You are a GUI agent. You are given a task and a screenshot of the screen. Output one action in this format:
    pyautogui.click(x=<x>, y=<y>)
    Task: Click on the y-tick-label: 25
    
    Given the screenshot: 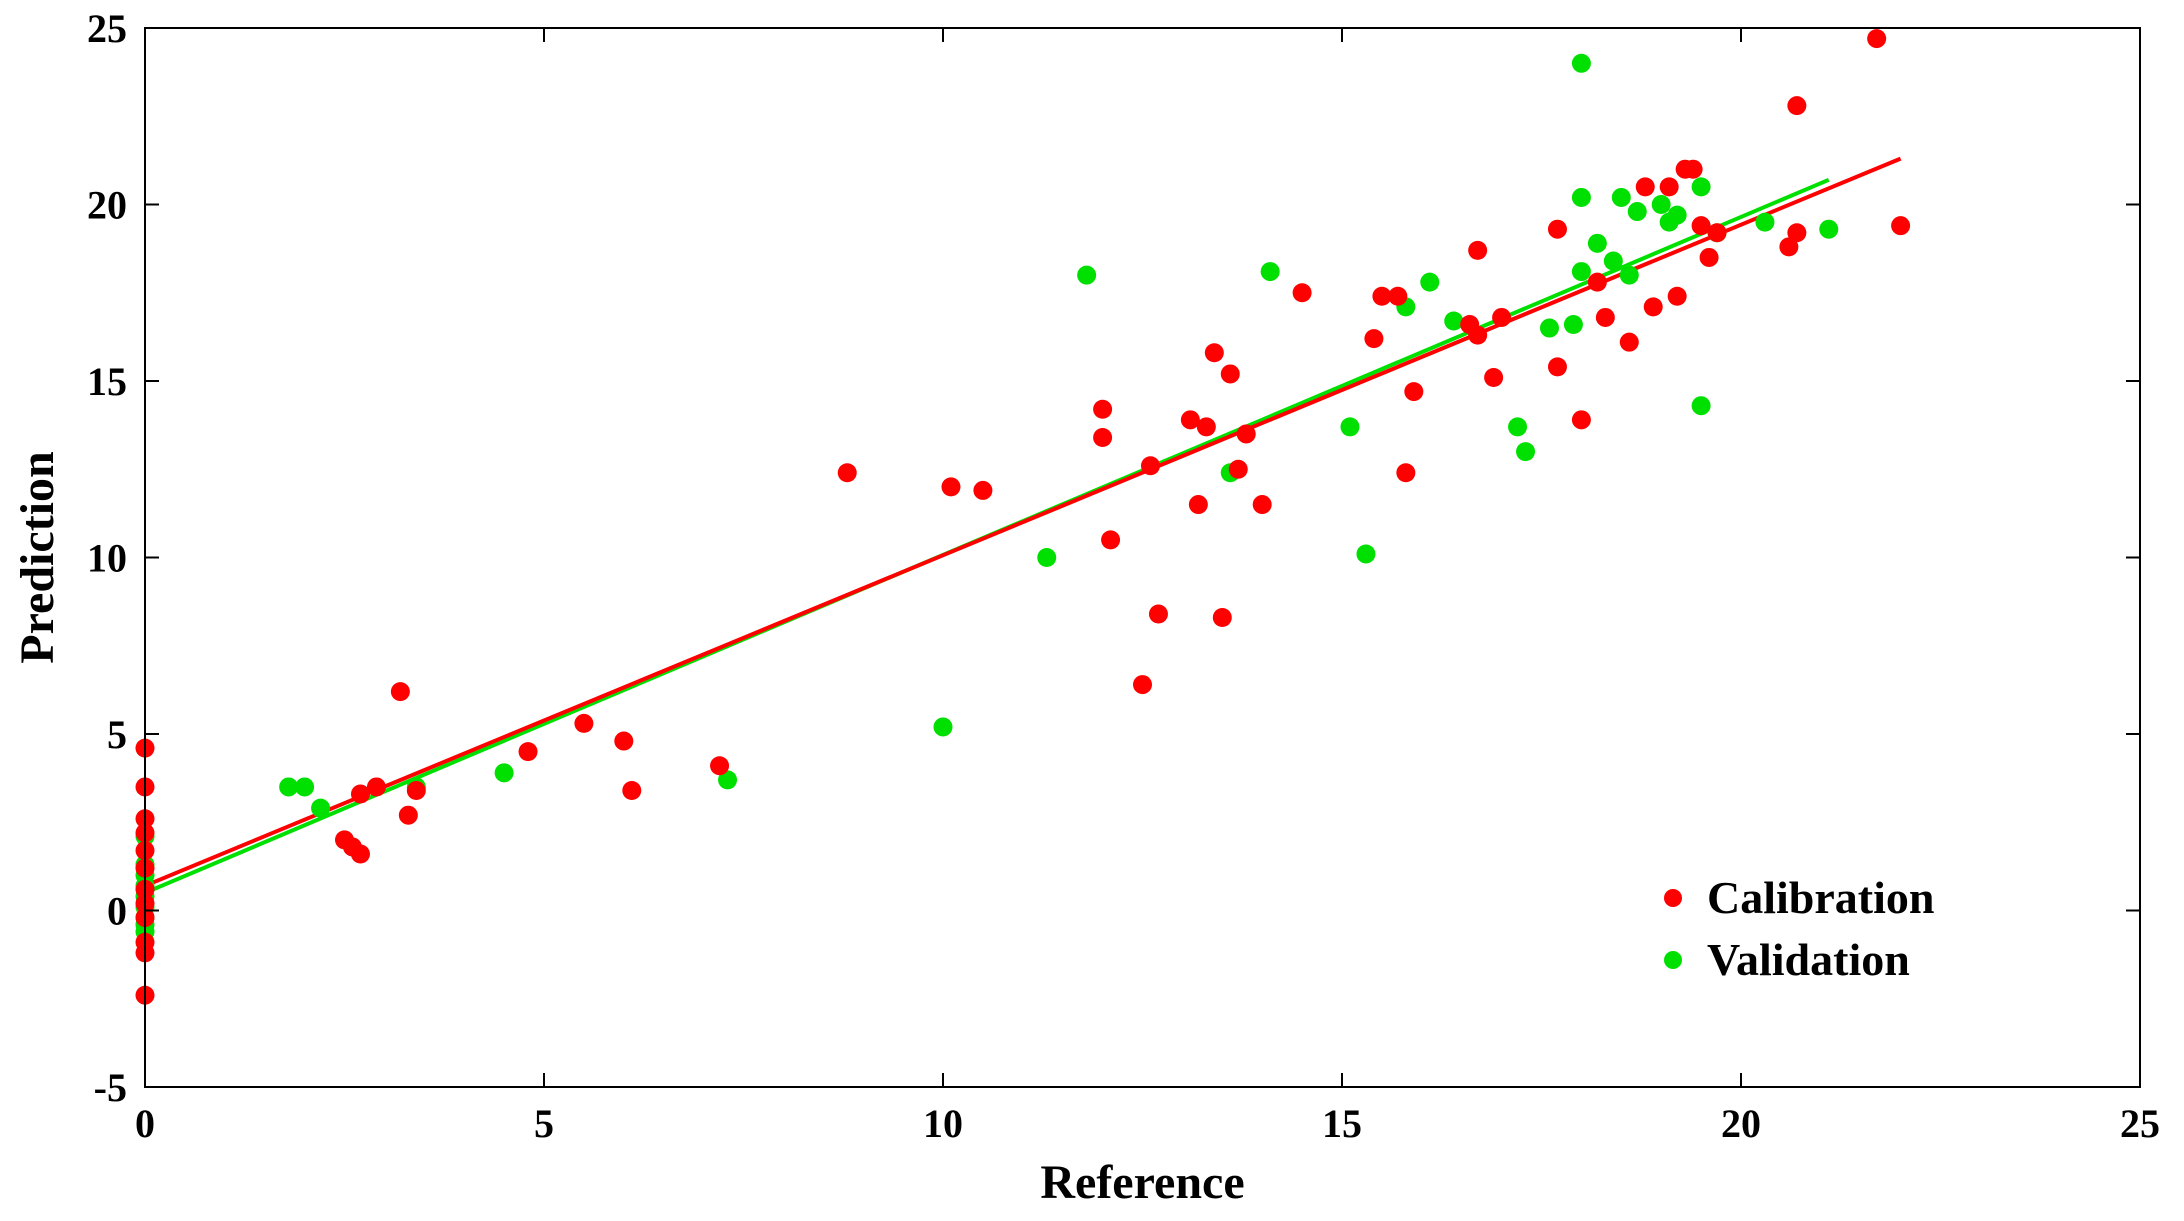 What is the action you would take?
    pyautogui.click(x=107, y=28)
    